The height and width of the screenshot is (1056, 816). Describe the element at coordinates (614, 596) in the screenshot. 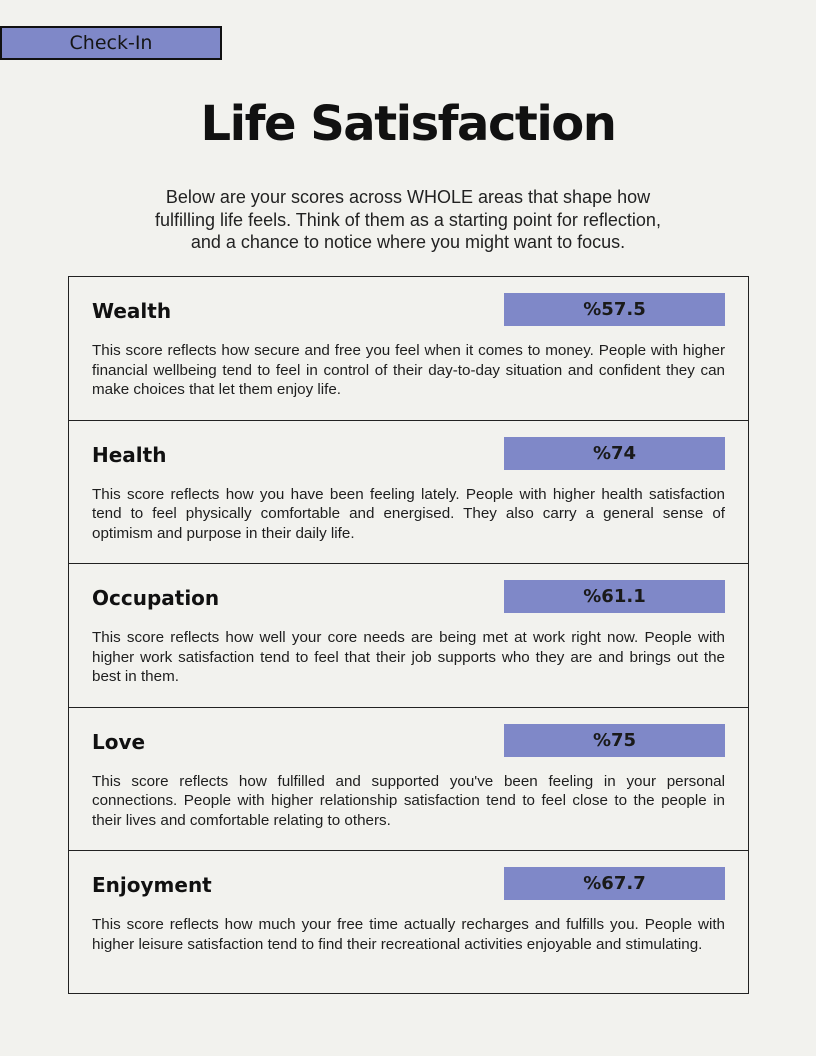

I see `score-badge: %61.1` at that location.